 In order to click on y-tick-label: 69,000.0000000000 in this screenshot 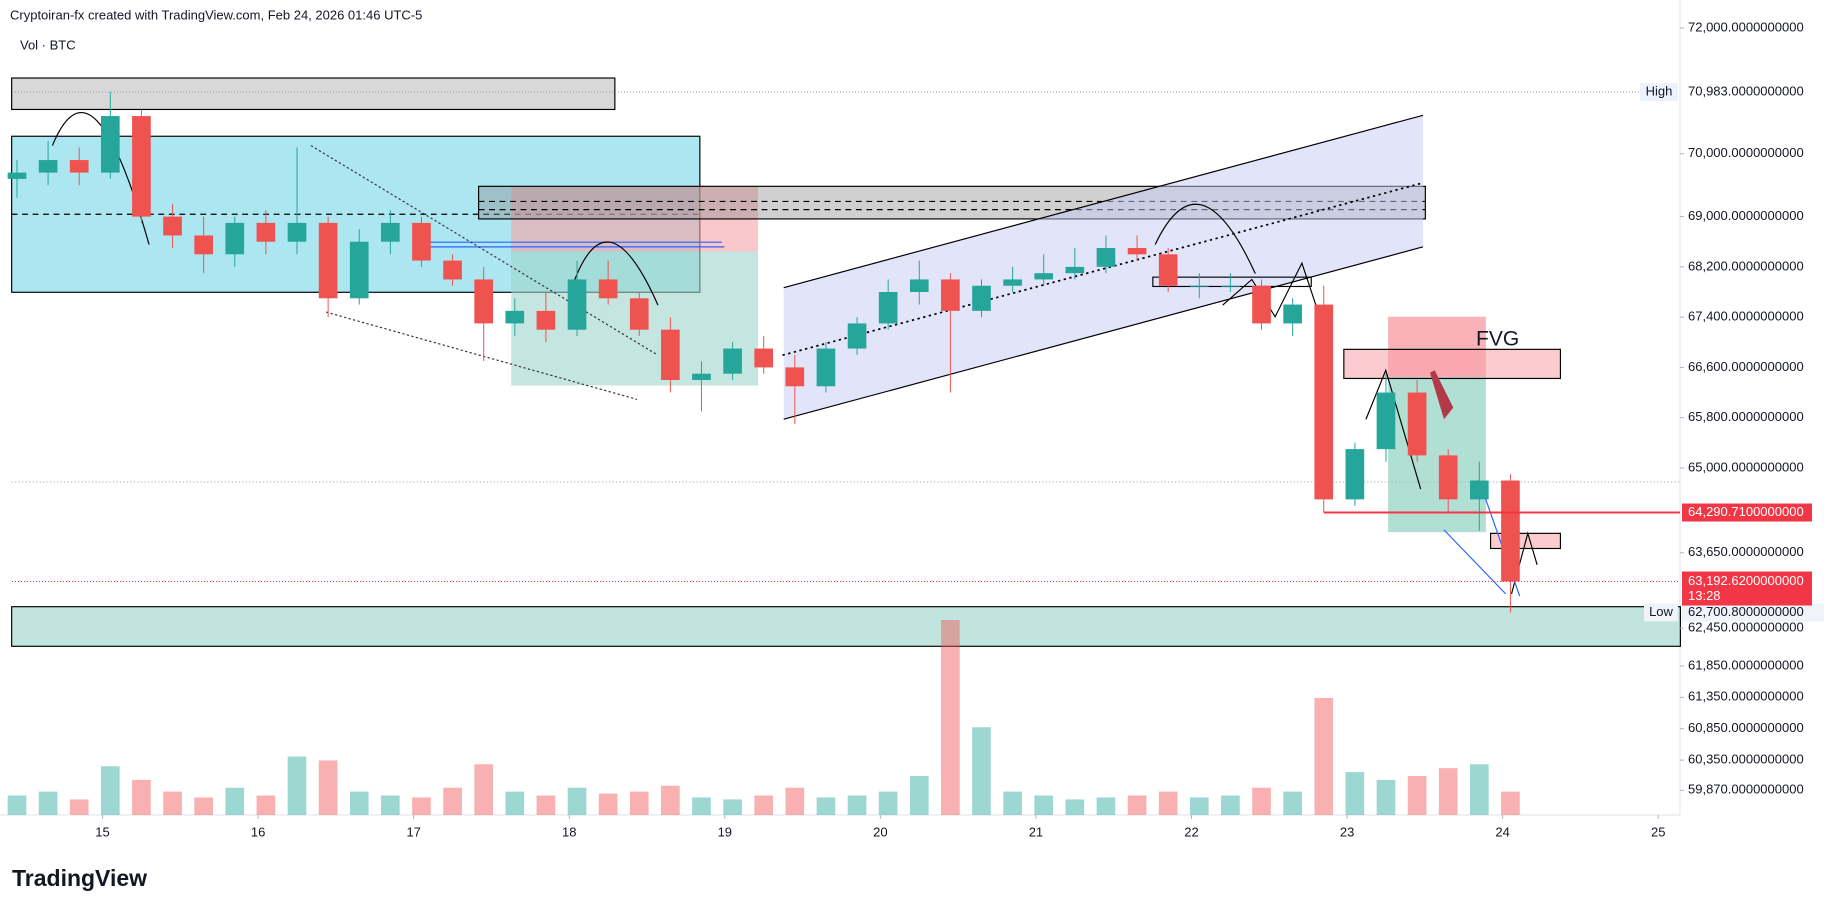, I will do `click(1746, 215)`.